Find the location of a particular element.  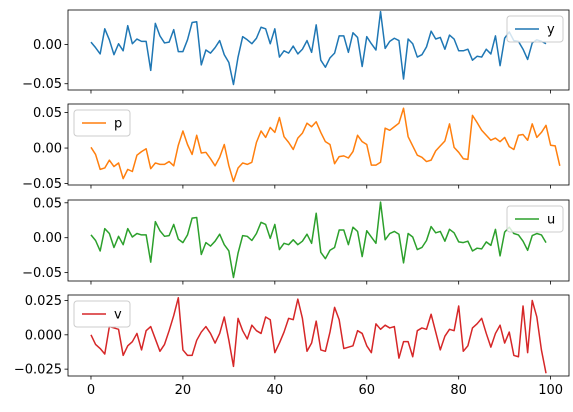

y-tick-label: −0.025 is located at coordinates (38, 370).